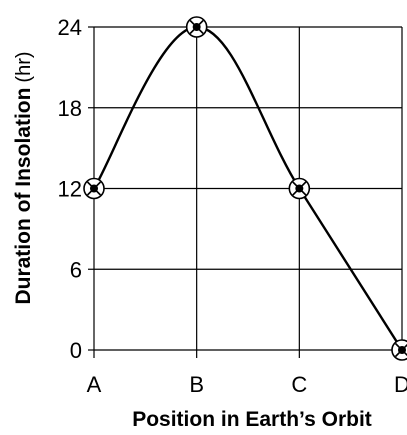 This screenshot has height=435, width=407. What do you see at coordinates (247, 373) in the screenshot?
I see `x-axis-ticks: A B C D` at bounding box center [247, 373].